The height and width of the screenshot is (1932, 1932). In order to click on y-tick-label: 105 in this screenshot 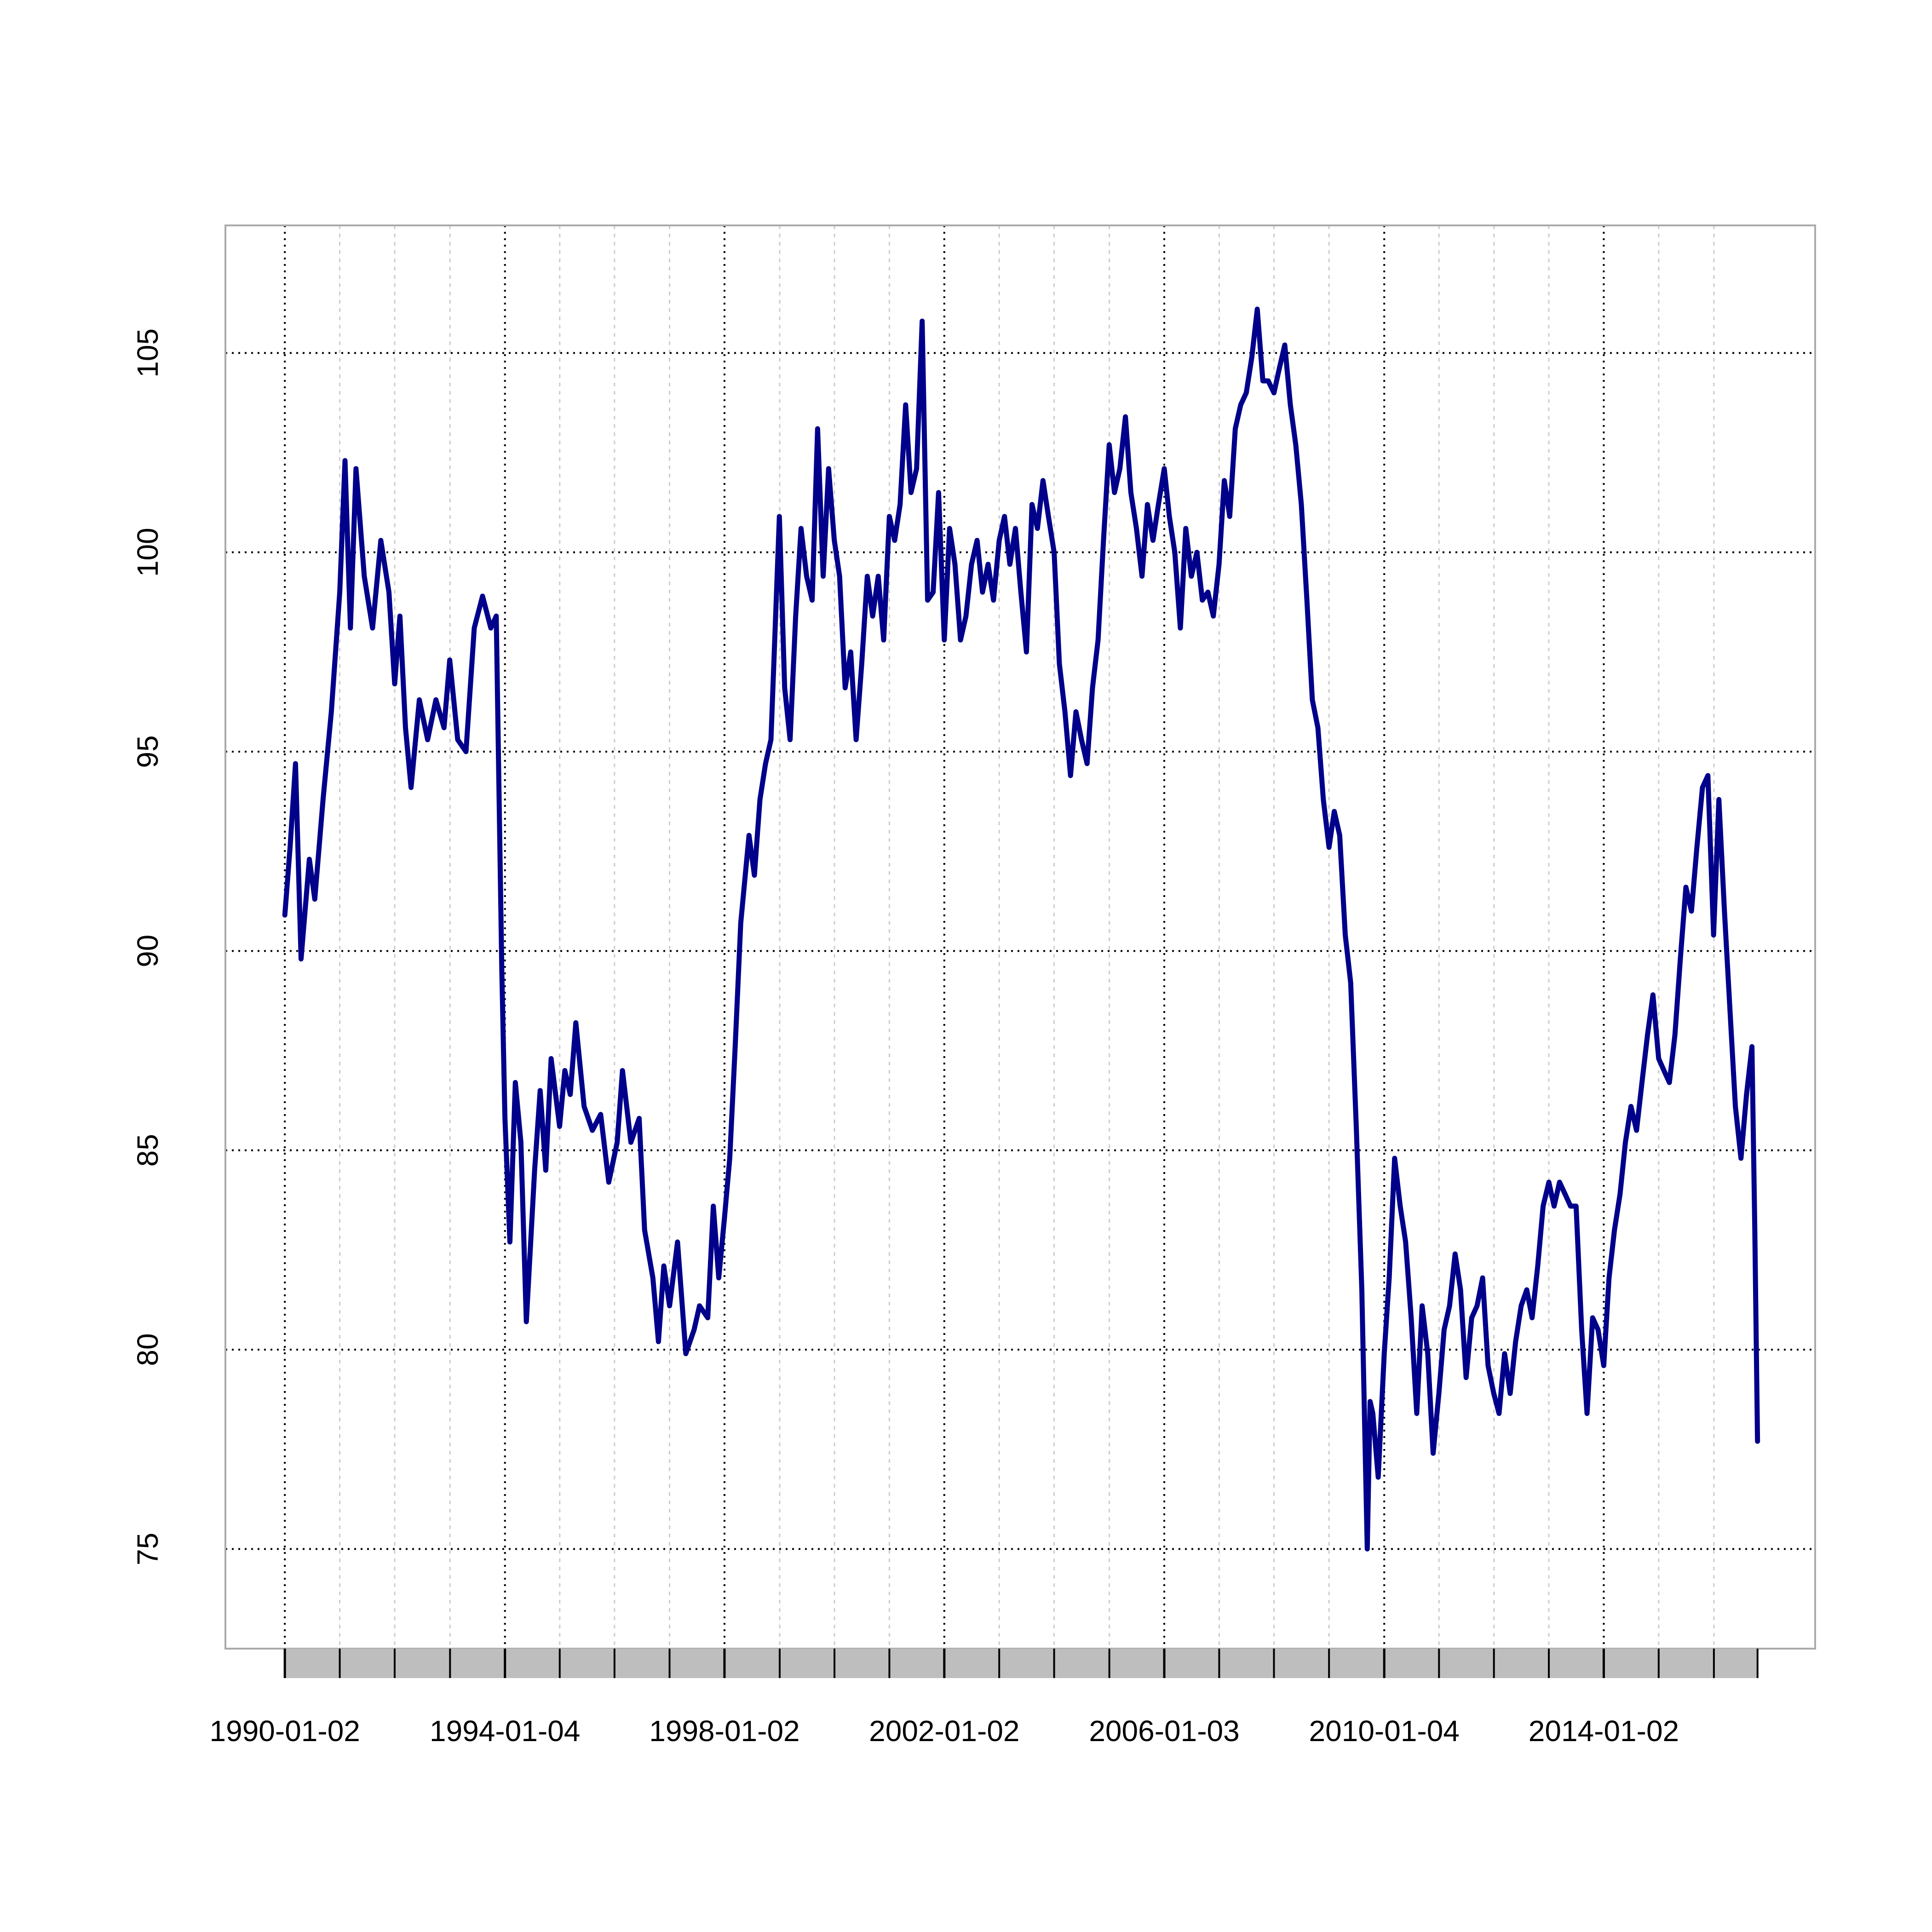, I will do `click(147, 353)`.